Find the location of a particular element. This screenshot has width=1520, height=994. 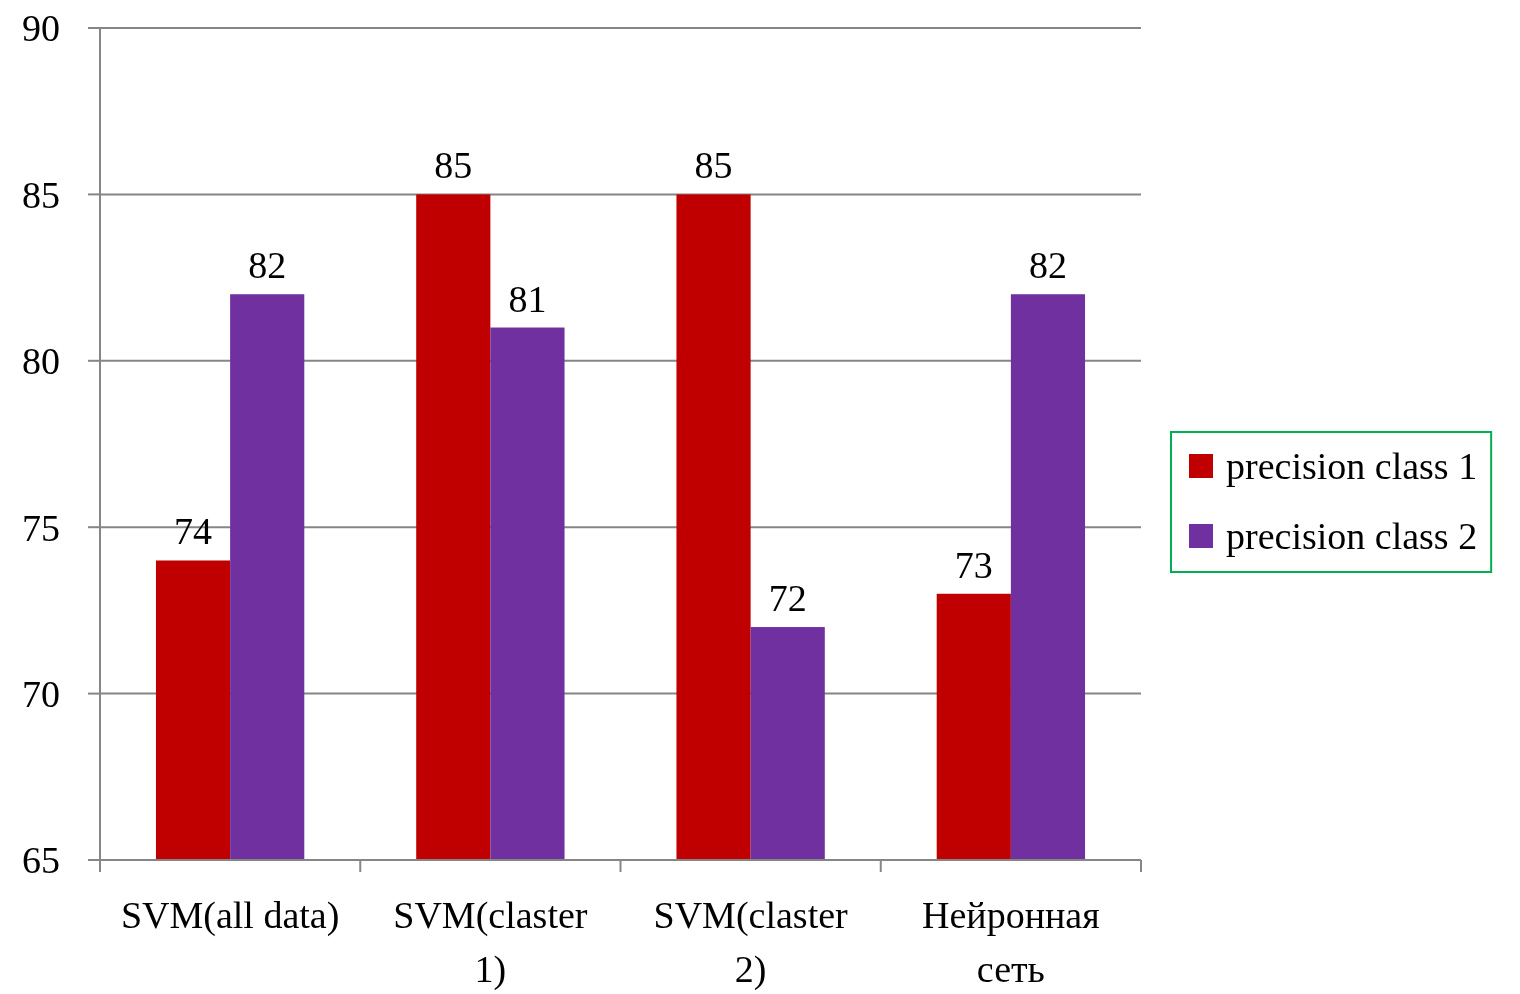

data-label: 73 is located at coordinates (973, 564).